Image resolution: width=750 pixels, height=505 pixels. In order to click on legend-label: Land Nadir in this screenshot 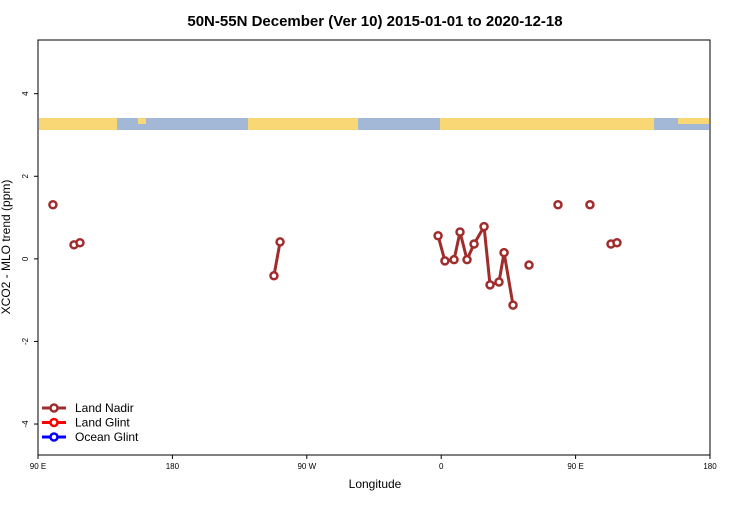, I will do `click(104, 408)`.